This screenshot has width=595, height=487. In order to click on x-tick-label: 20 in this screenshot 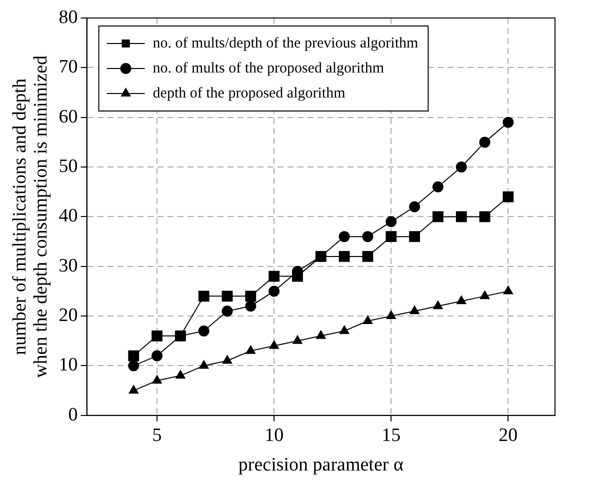, I will do `click(508, 435)`.